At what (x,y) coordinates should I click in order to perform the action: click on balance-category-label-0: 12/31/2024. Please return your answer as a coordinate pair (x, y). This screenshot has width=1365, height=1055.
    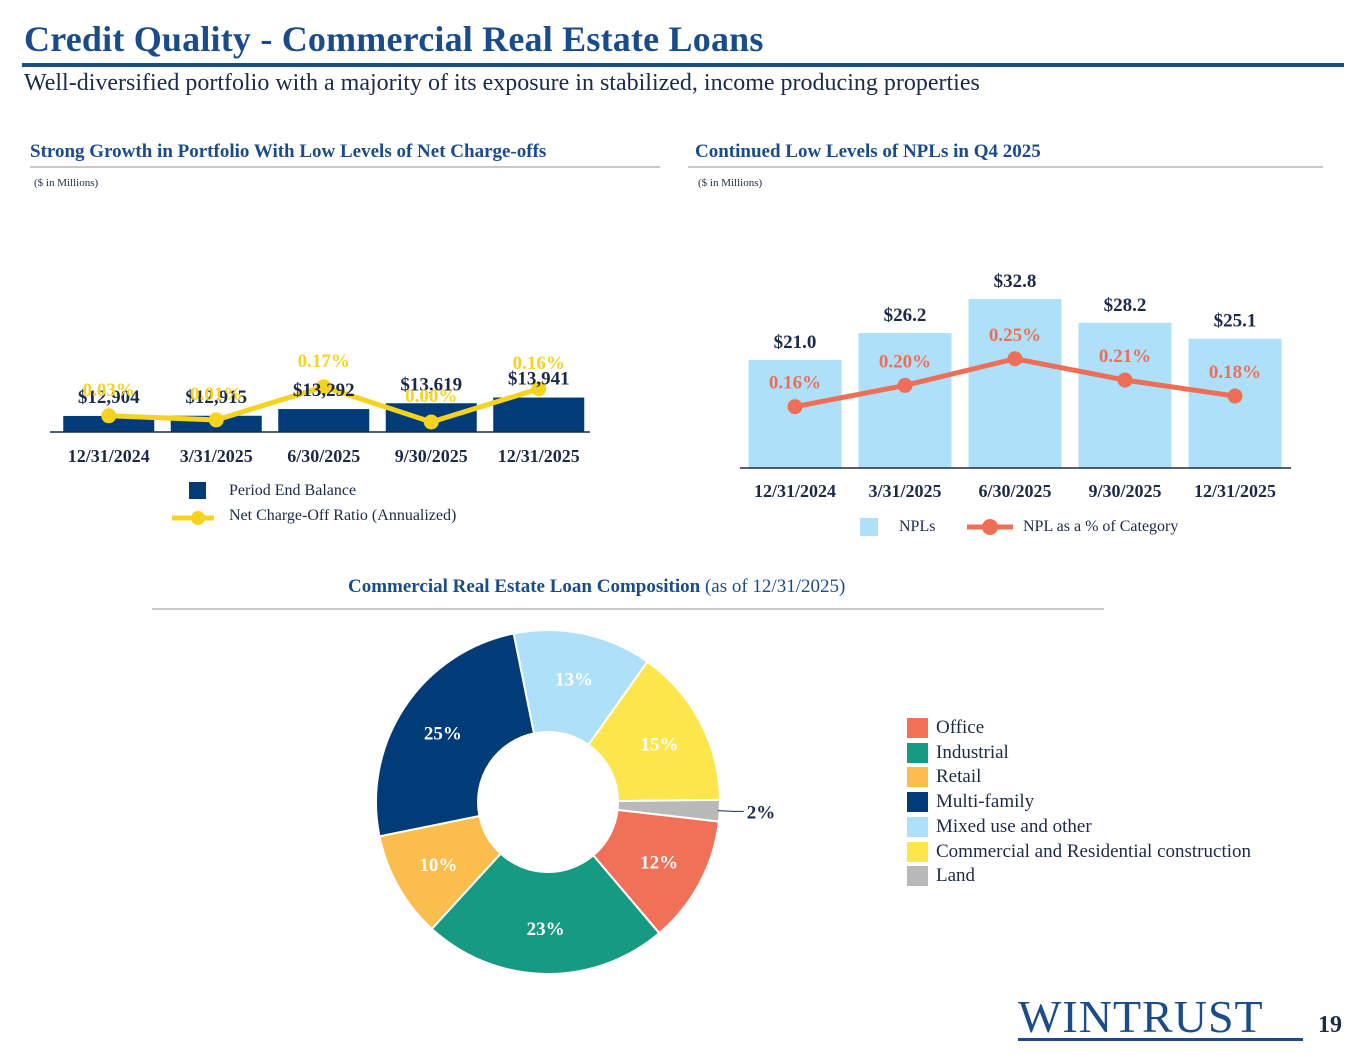
    Looking at the image, I should click on (109, 456).